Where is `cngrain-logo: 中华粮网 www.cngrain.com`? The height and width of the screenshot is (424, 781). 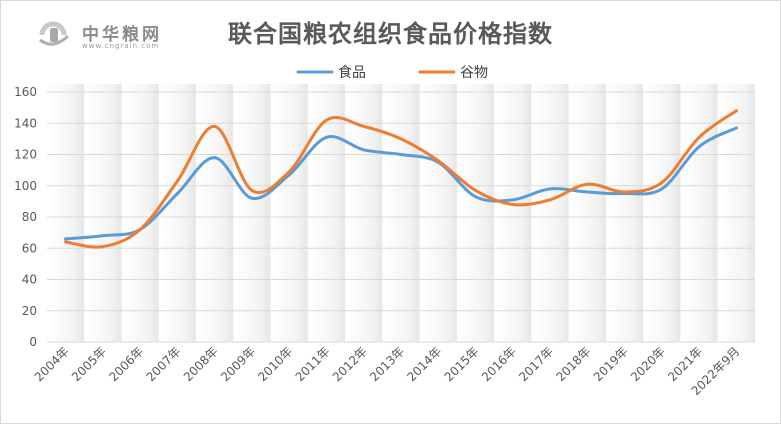 cngrain-logo: 中华粮网 www.cngrain.com is located at coordinates (95, 36).